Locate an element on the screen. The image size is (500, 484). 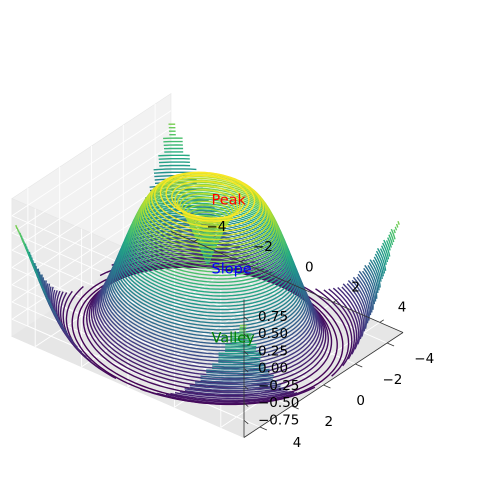
z-tick-label: 0.75 is located at coordinates (273, 317).